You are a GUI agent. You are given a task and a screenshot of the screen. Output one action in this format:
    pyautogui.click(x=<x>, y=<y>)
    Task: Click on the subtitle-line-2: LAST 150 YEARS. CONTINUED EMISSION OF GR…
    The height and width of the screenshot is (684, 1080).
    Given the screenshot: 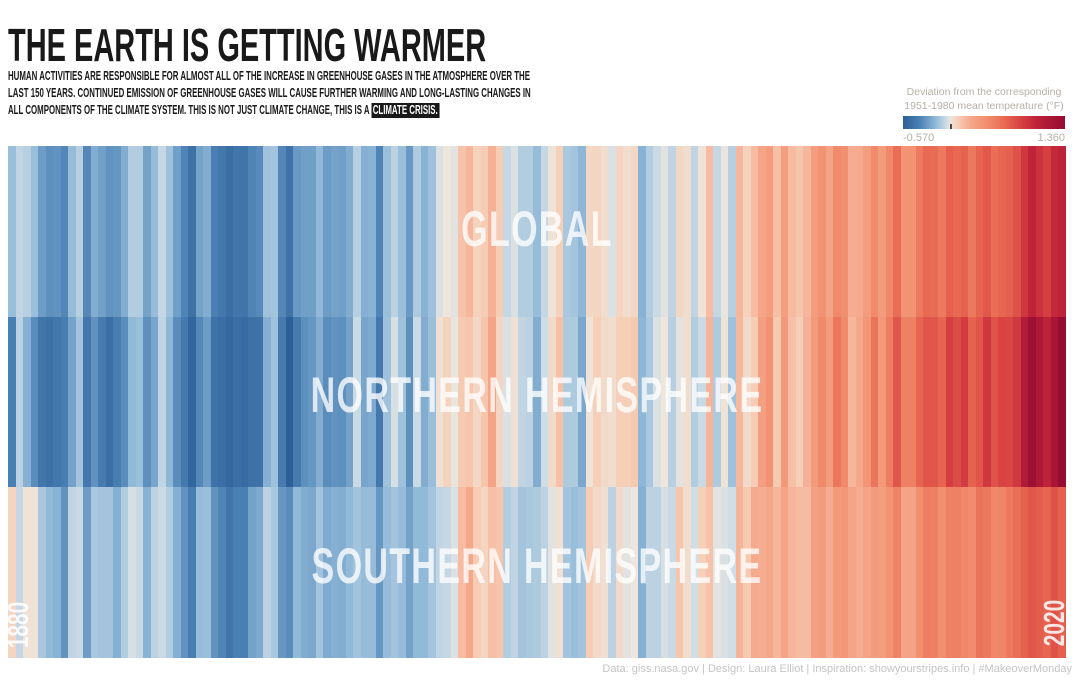 What is the action you would take?
    pyautogui.click(x=269, y=93)
    